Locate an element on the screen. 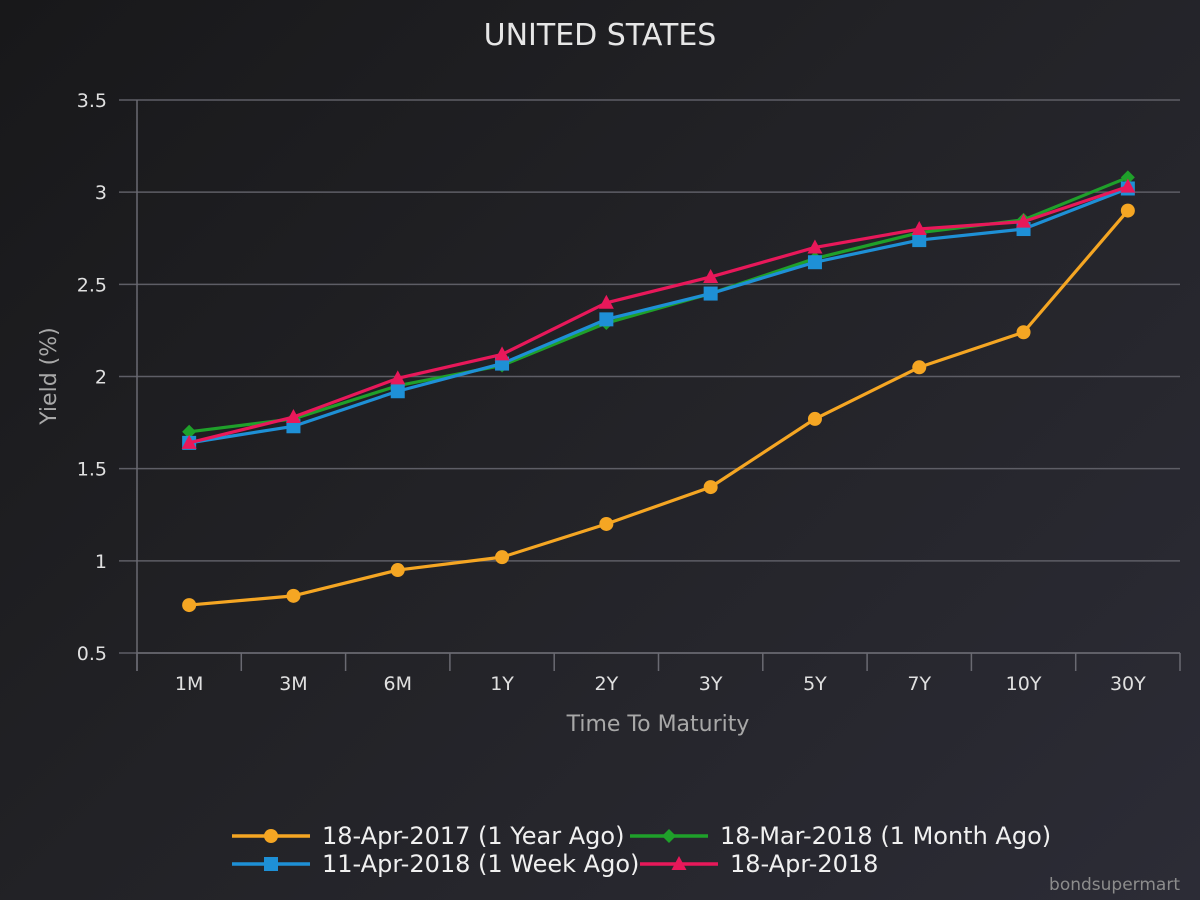 The width and height of the screenshot is (1200, 900). x-axis-label: Time To Maturity is located at coordinates (658, 724).